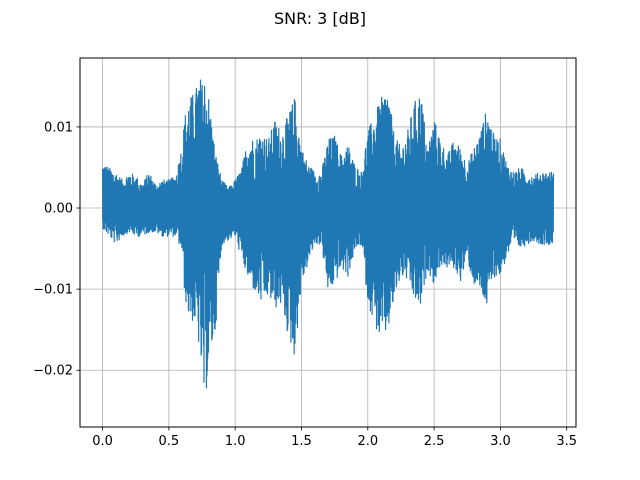  I want to click on y-tick-label: −0.02, so click(53, 371).